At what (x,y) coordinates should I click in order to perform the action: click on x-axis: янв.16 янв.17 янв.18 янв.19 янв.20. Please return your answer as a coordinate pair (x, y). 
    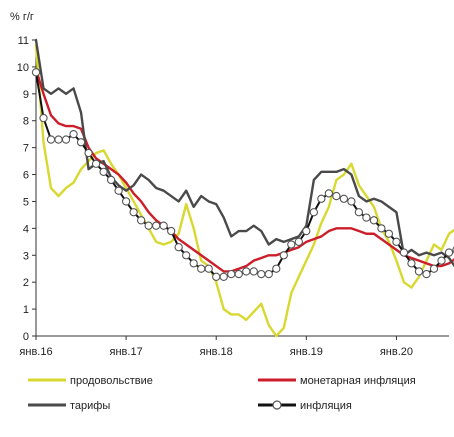
    Looking at the image, I should click on (234, 346).